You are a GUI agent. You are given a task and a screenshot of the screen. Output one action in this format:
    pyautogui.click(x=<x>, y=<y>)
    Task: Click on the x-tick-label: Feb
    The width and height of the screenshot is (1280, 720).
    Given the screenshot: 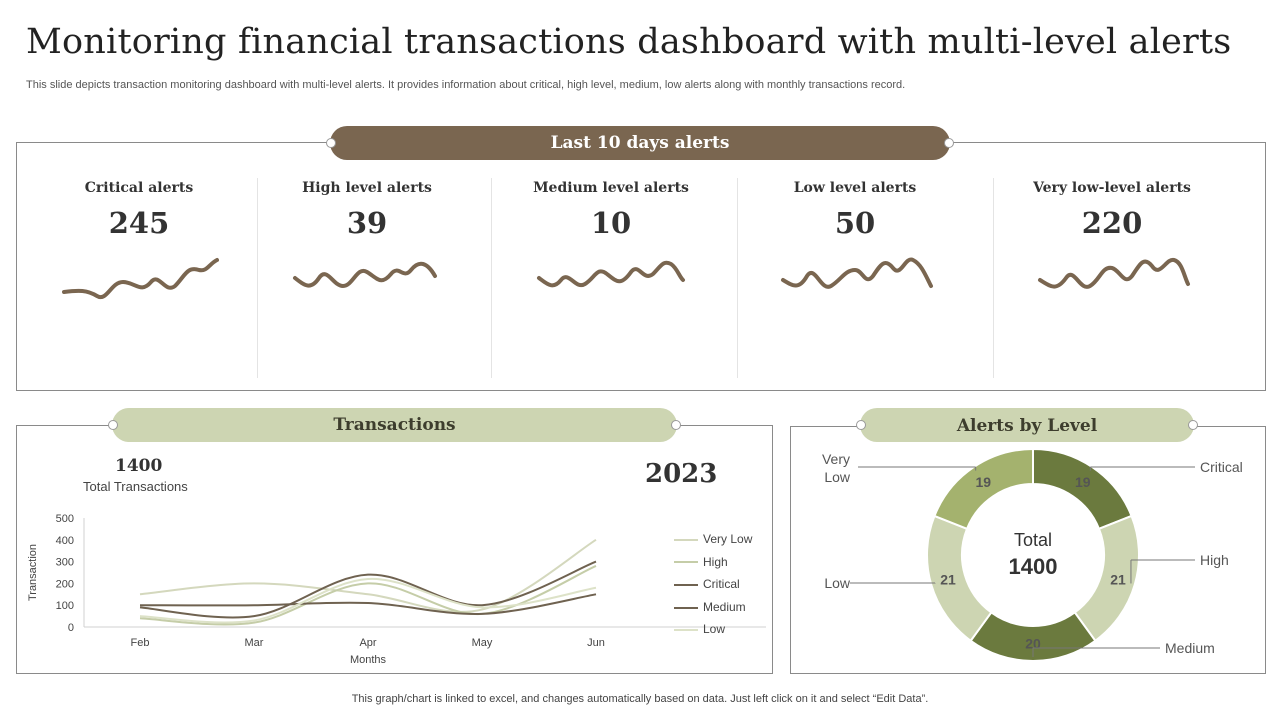 What is the action you would take?
    pyautogui.click(x=140, y=643)
    